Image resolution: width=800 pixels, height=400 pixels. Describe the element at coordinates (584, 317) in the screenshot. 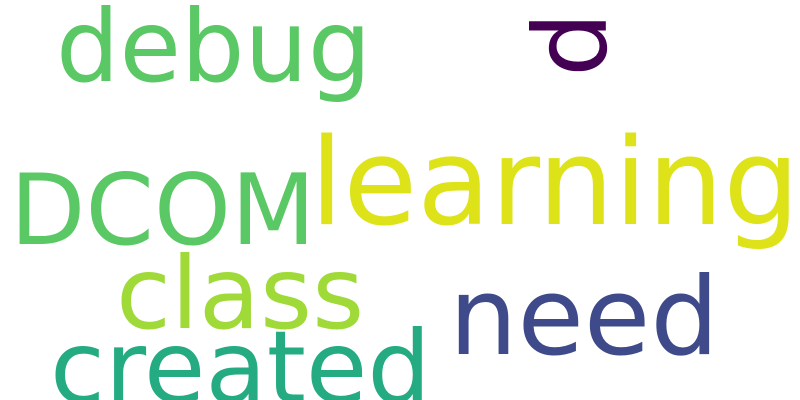

I see `word-need: need` at that location.